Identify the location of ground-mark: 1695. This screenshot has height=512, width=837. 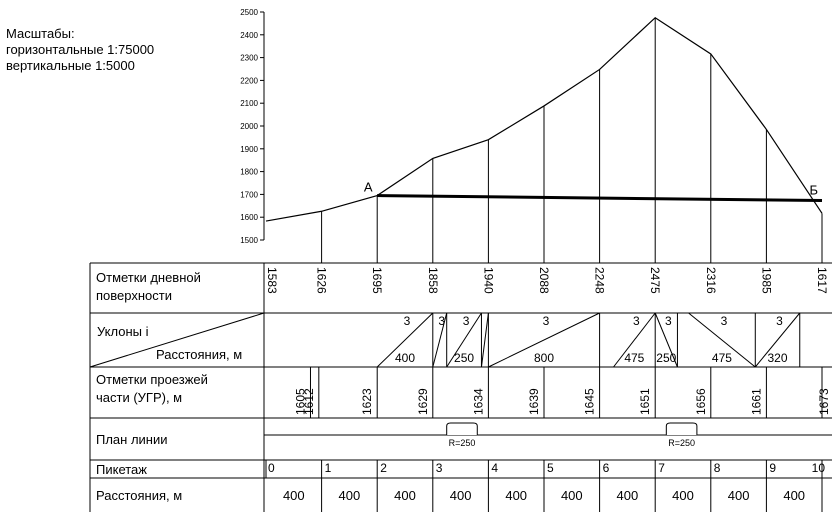
(377, 280).